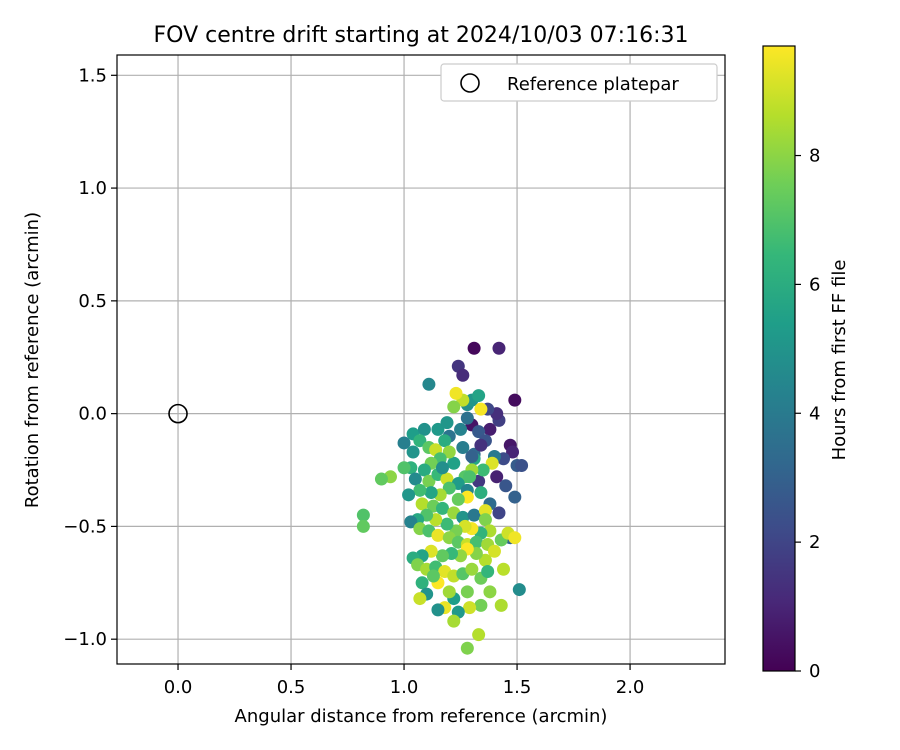  Describe the element at coordinates (421, 716) in the screenshot. I see `x-axis-label: Angular distance from reference (arcmin)` at that location.